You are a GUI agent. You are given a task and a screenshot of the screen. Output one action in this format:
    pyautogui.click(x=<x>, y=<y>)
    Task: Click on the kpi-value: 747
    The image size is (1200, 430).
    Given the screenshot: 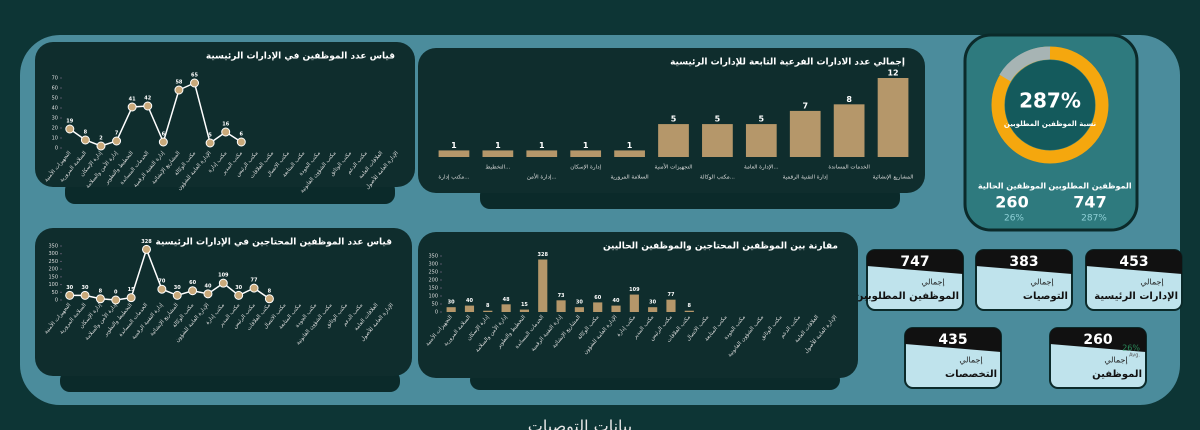 What is the action you would take?
    pyautogui.click(x=914, y=262)
    